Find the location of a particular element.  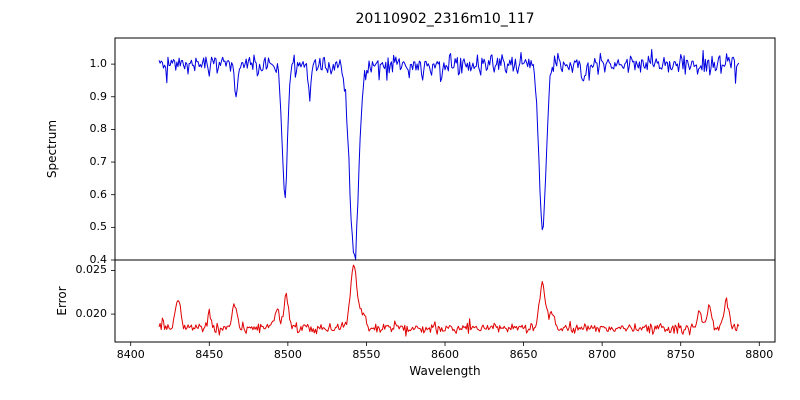

y-tick-label-spectrum: 0.8 is located at coordinates (98, 129).